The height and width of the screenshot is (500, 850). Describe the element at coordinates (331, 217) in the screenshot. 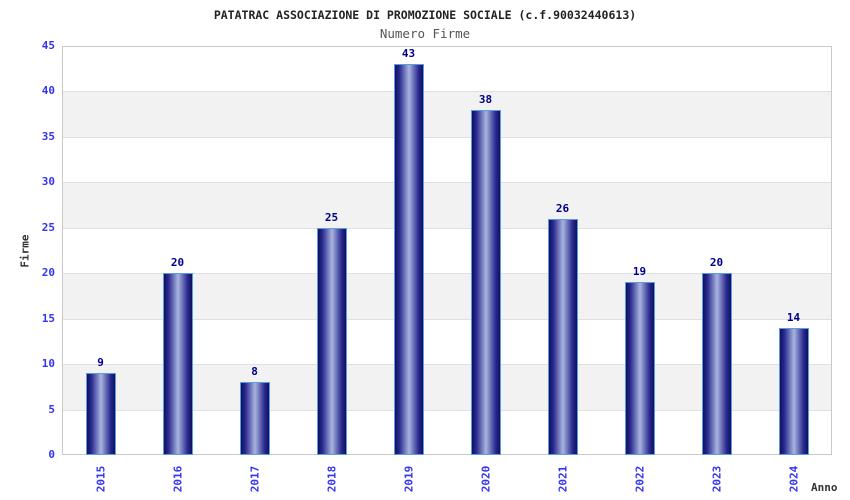

I see `bar-value-label: 25` at that location.